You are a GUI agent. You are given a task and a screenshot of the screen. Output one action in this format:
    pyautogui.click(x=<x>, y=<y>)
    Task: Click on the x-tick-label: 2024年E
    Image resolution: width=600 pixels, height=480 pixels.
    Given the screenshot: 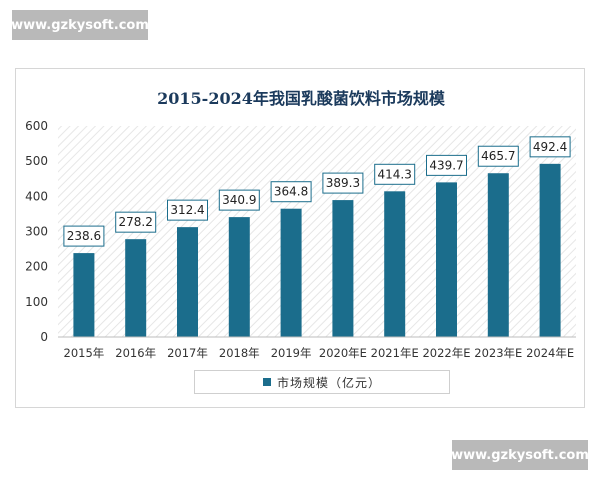 What is the action you would take?
    pyautogui.click(x=550, y=353)
    